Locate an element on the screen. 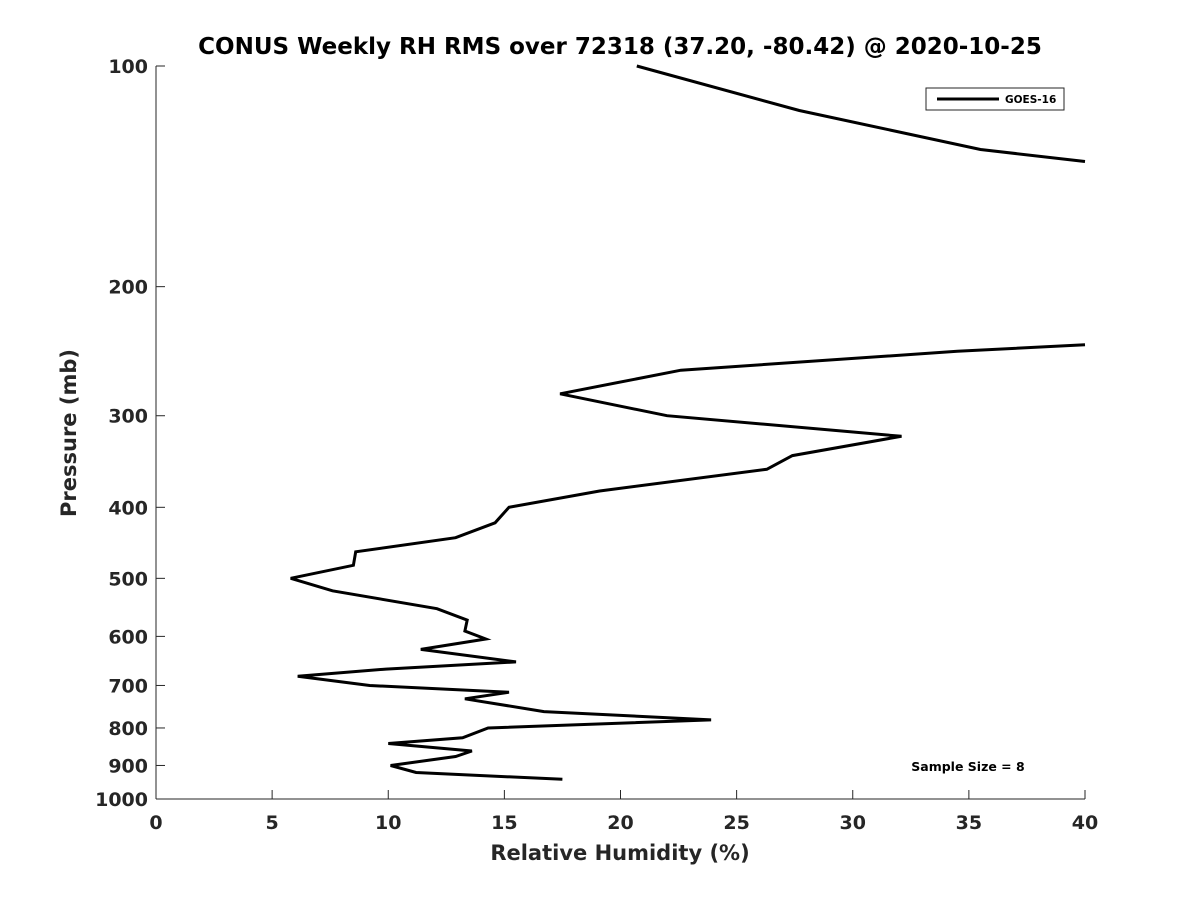 This screenshot has width=1200, height=900. x-tick-label: 30 is located at coordinates (853, 823).